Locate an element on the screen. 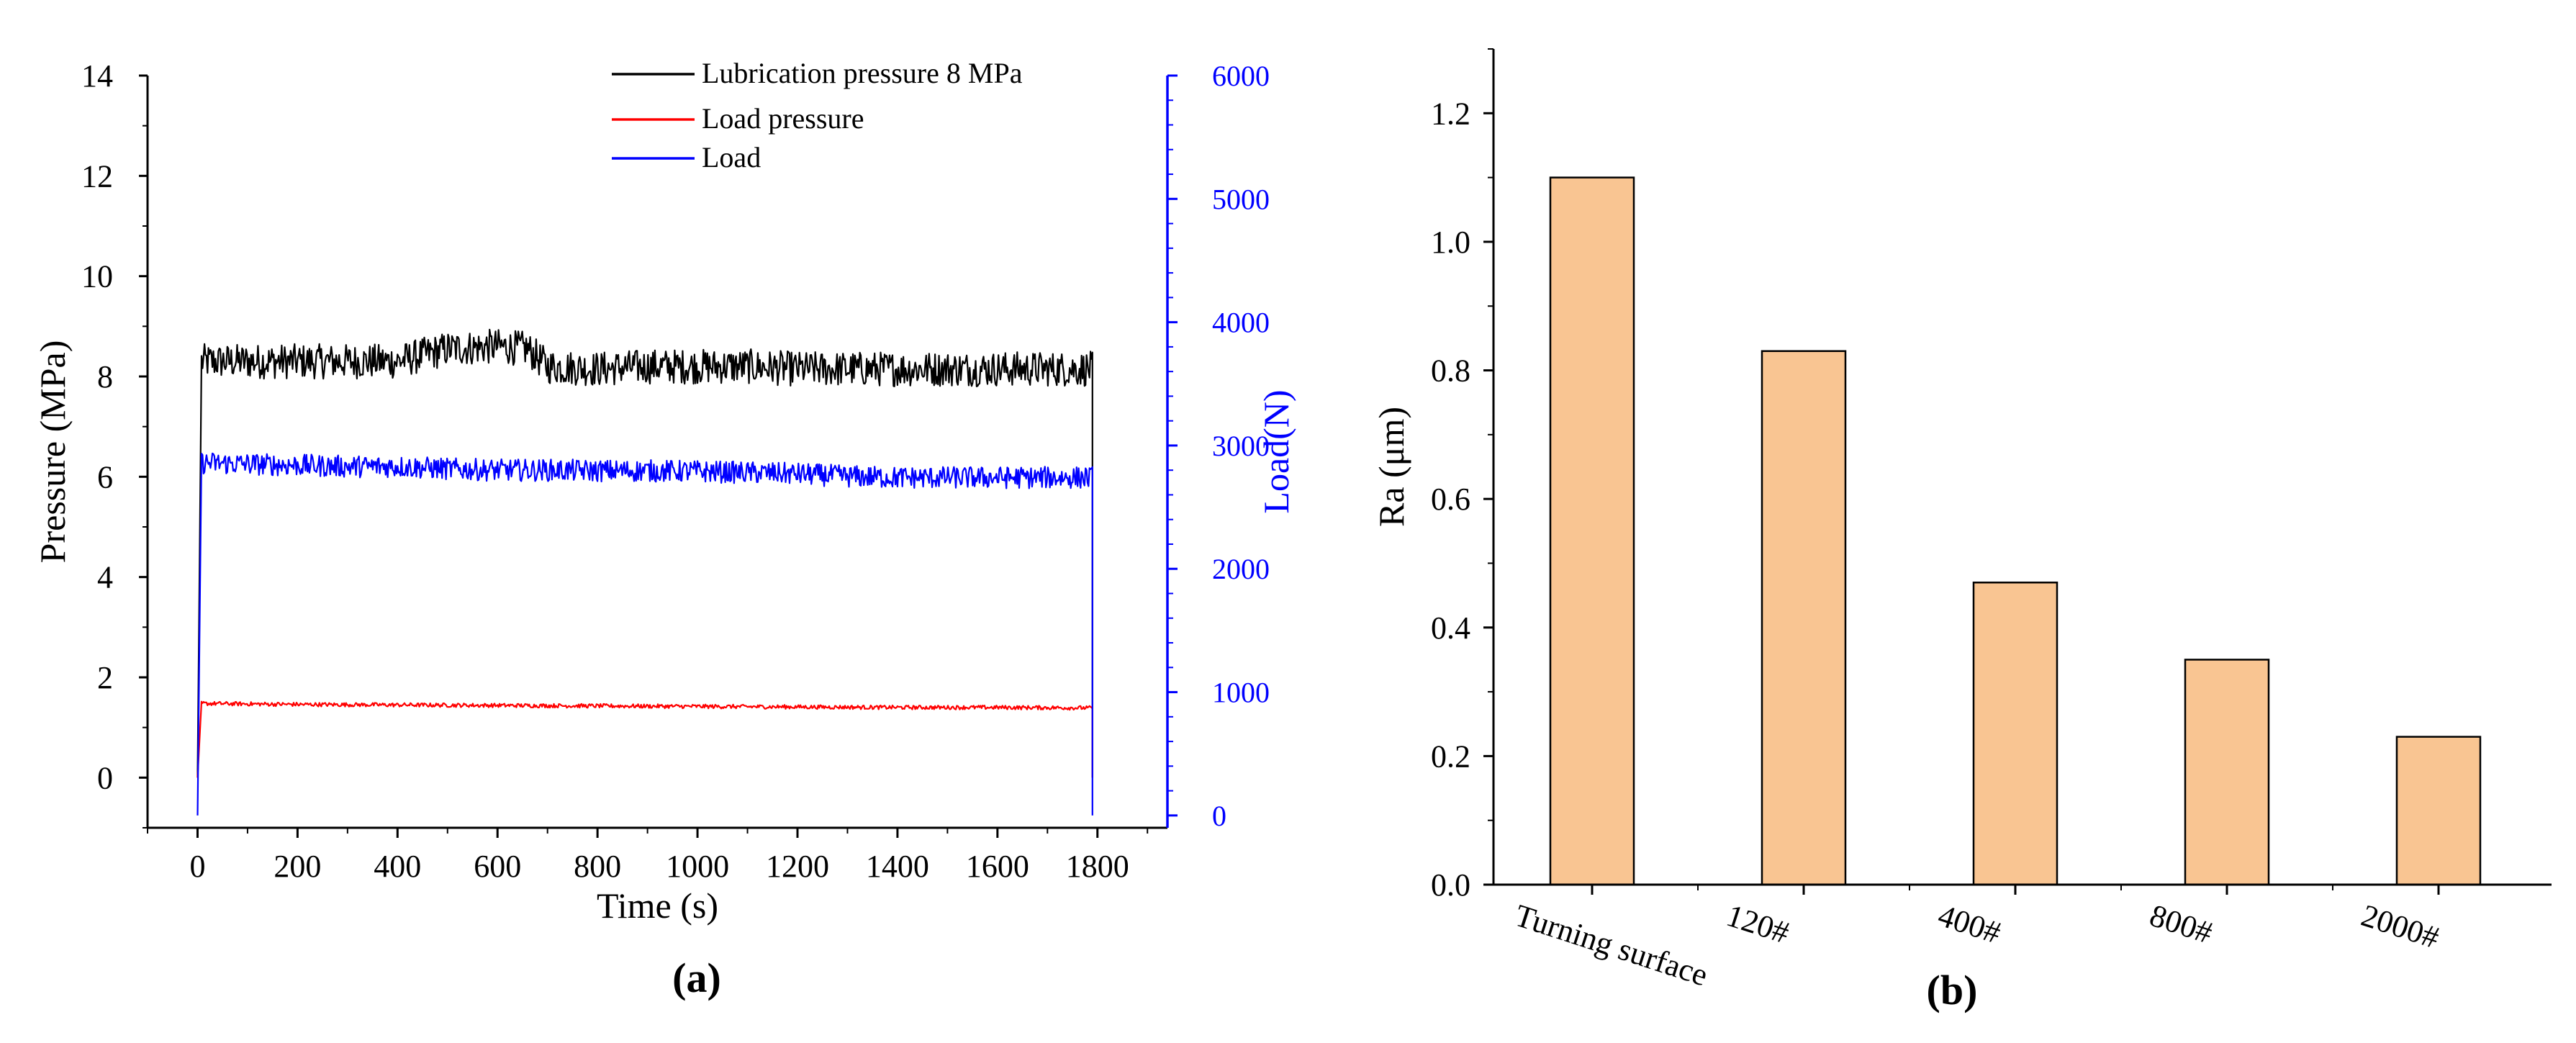  legend-label-1: Load pressure is located at coordinates (783, 118).